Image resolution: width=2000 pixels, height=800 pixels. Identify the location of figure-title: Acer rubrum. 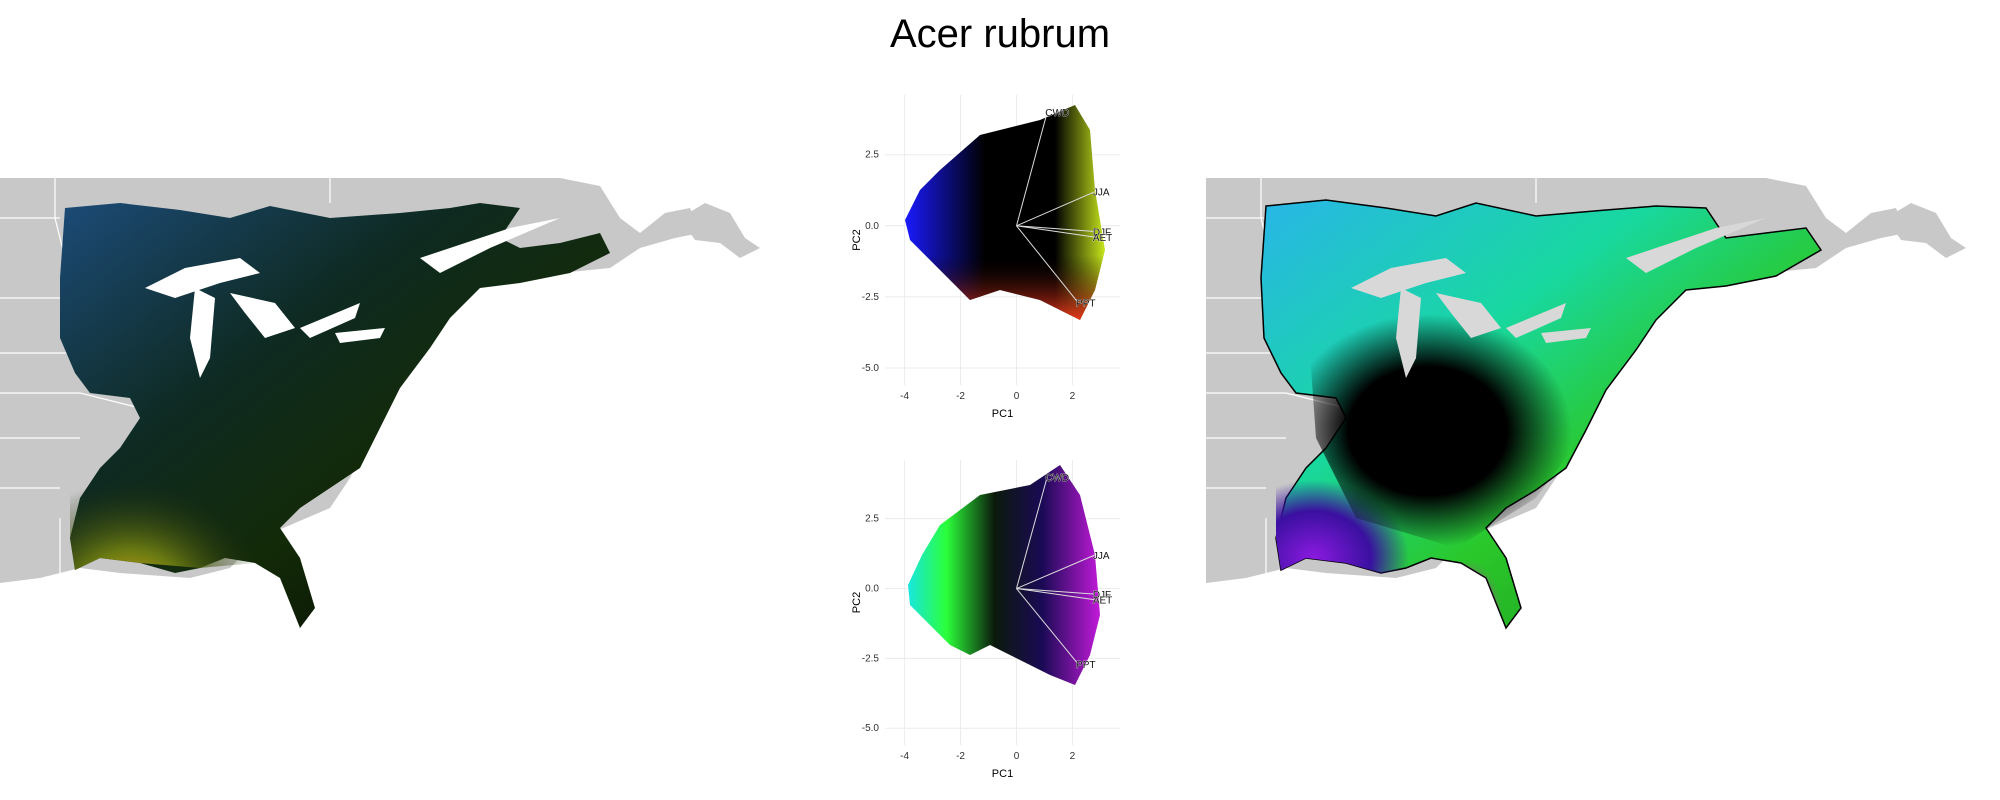
(1000, 34).